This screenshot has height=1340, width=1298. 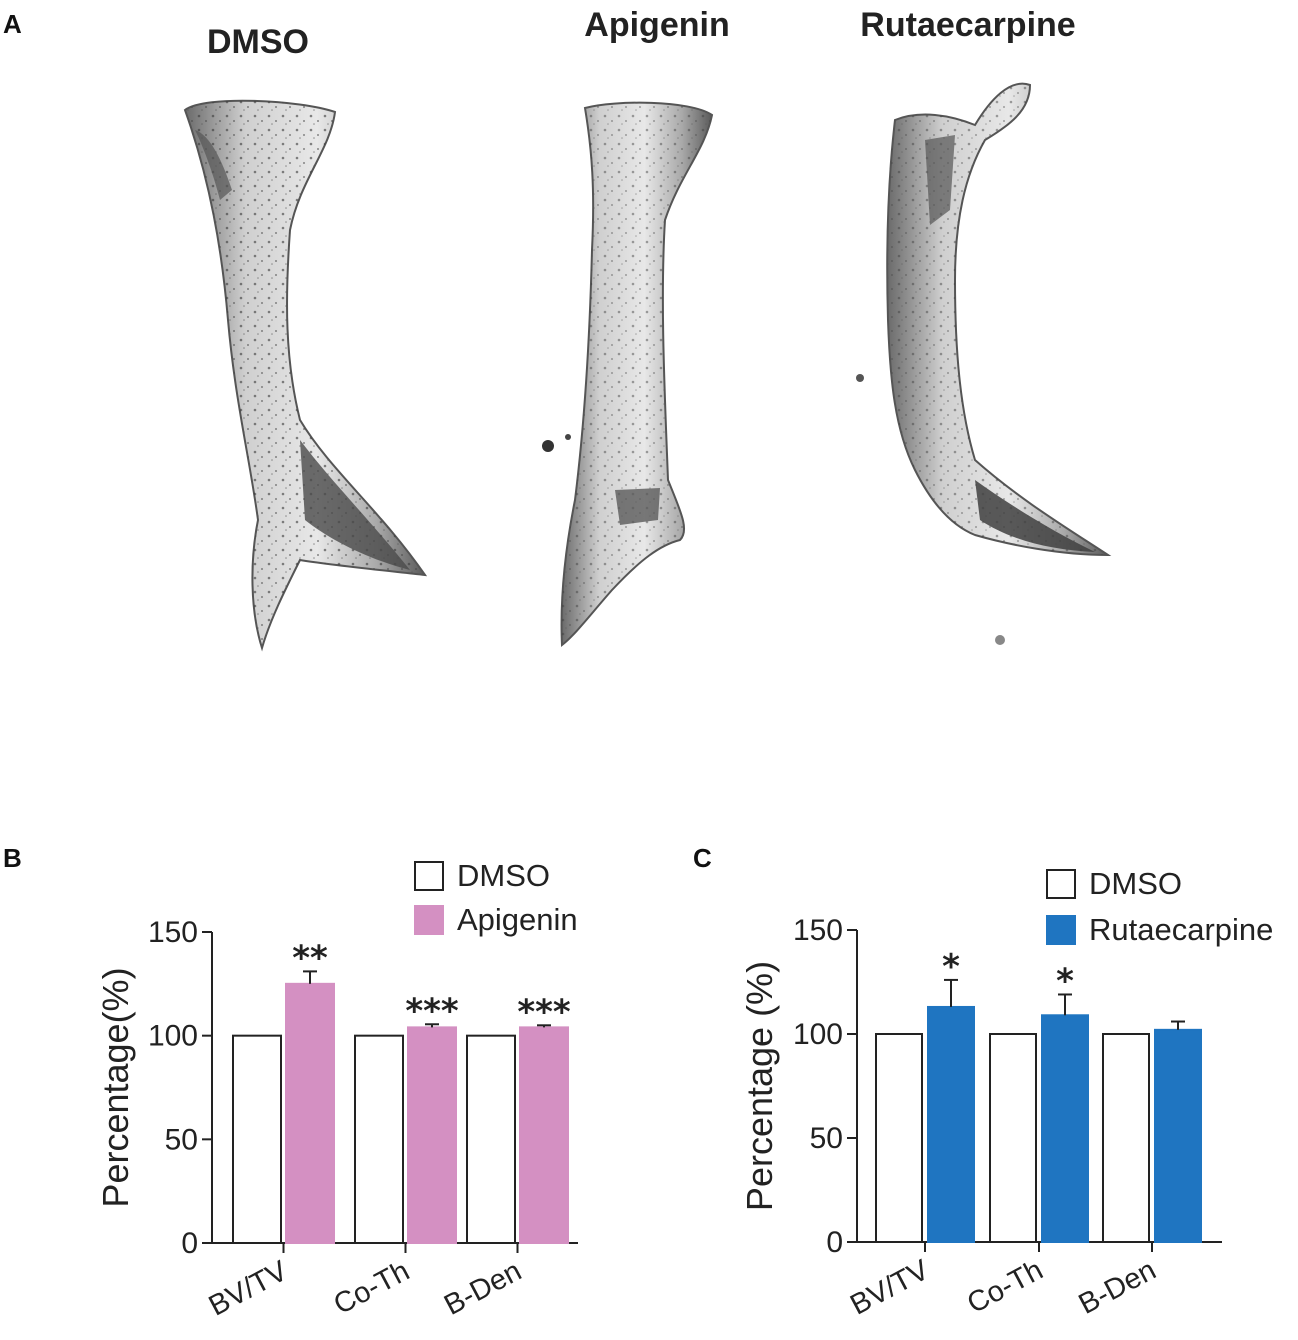 What do you see at coordinates (967, 25) in the screenshot?
I see `specimen-title-rutaecarpine: Rutaecarpine` at bounding box center [967, 25].